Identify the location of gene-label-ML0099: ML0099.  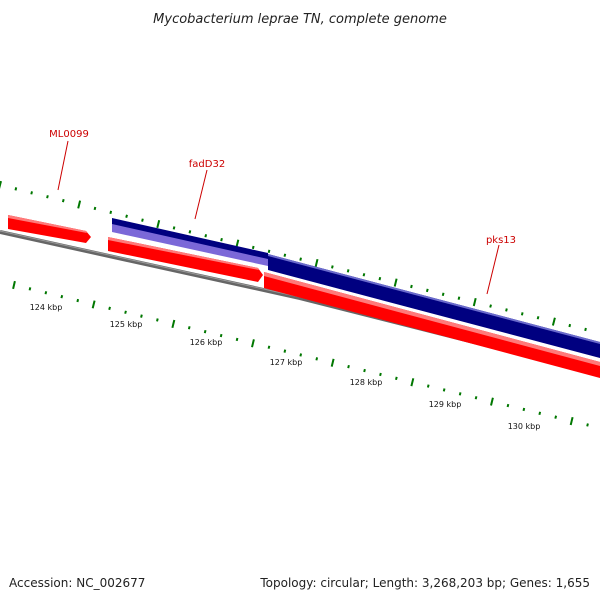
(69, 134).